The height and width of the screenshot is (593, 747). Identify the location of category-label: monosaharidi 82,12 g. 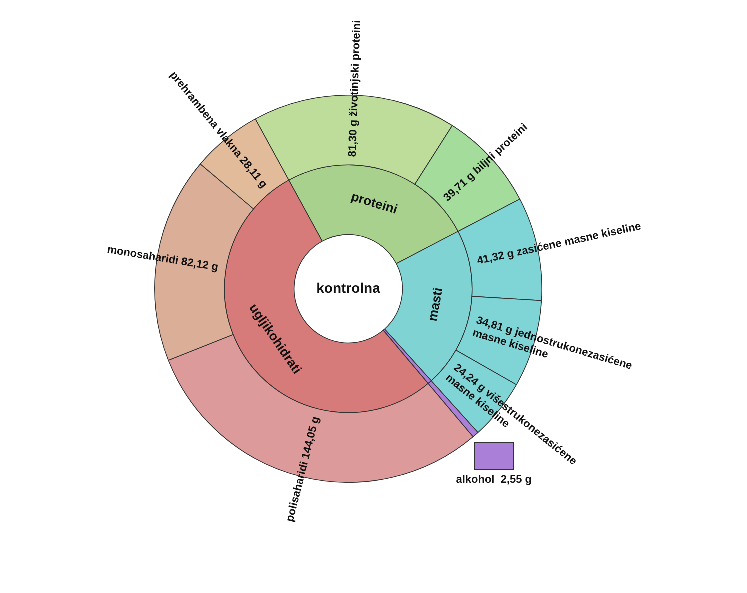
(163, 259).